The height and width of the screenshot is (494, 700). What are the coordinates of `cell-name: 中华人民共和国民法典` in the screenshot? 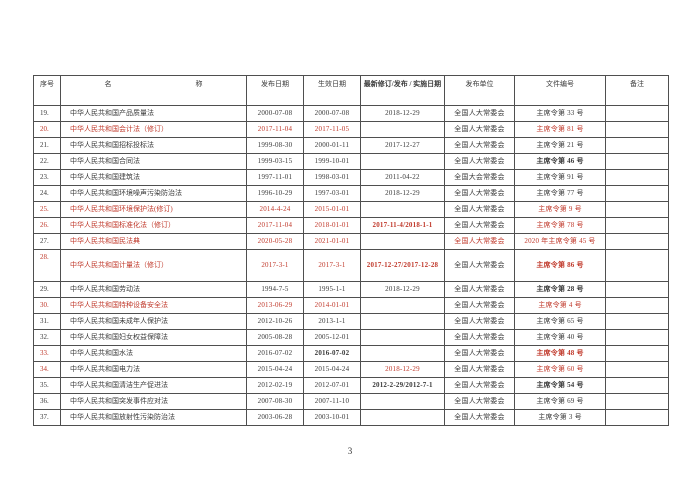 It's located at (153, 241).